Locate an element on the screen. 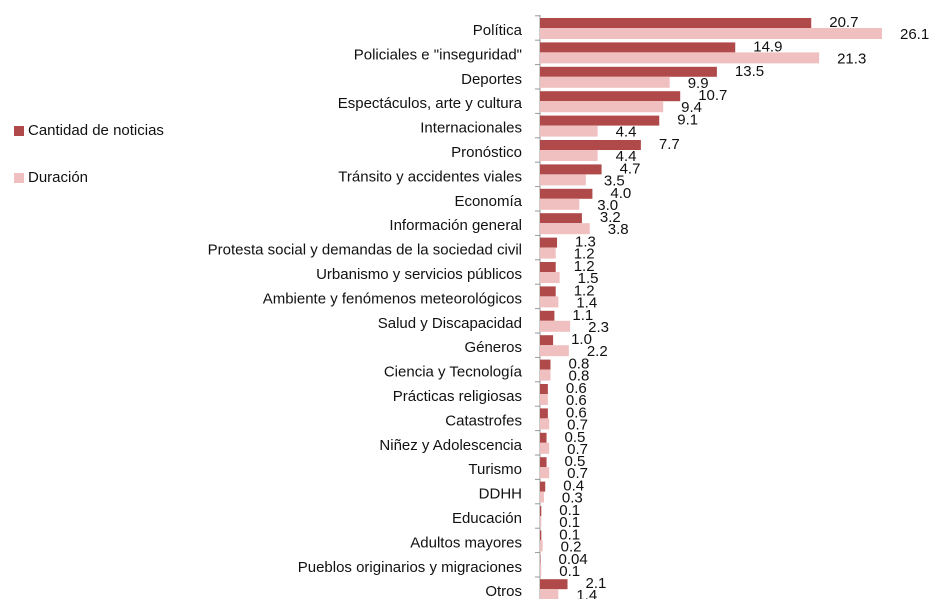 This screenshot has height=599, width=933. y-tick-label: Policiales e "inseguridad" is located at coordinates (438, 54).